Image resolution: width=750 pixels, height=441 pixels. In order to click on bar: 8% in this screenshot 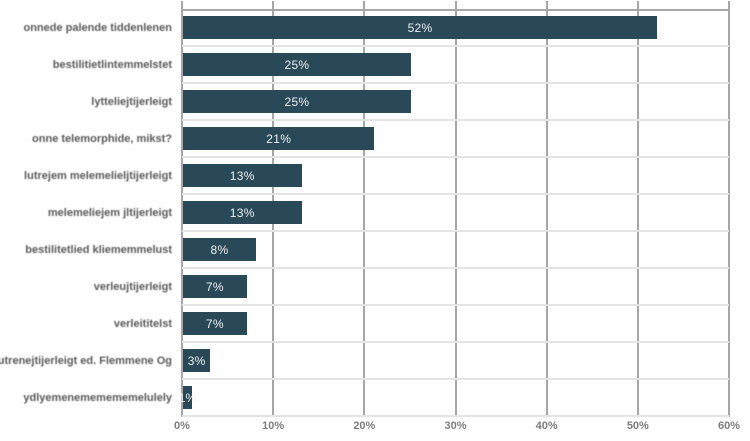, I will do `click(219, 249)`.